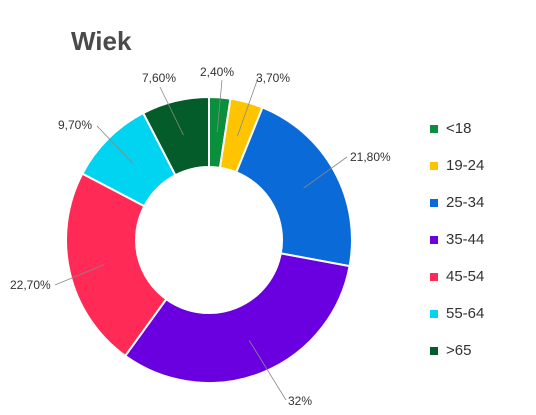  I want to click on legend-label: 19-24, so click(465, 165).